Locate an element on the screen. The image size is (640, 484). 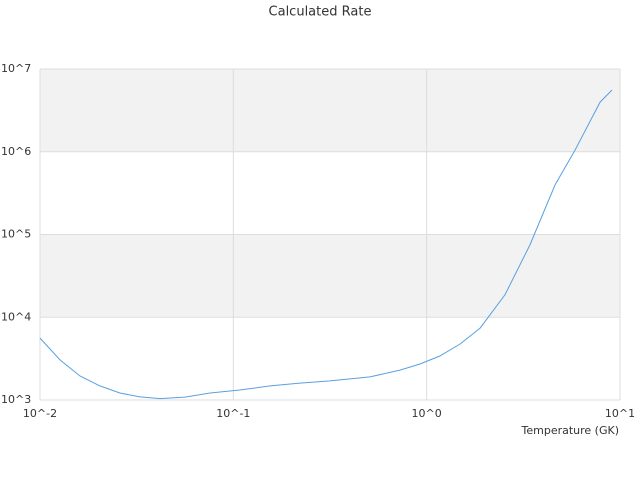
x-tick-label: 10^0 is located at coordinates (427, 413).